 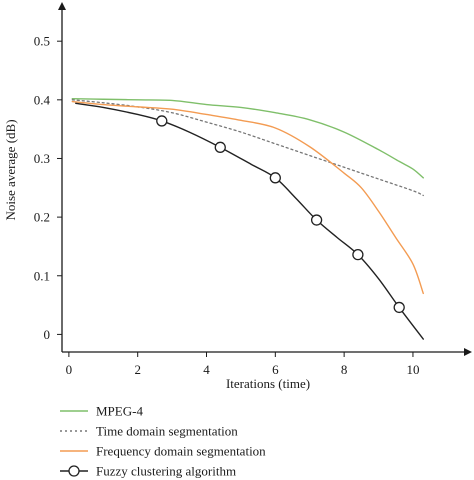 I want to click on x-tick-label: 2, so click(x=137, y=369).